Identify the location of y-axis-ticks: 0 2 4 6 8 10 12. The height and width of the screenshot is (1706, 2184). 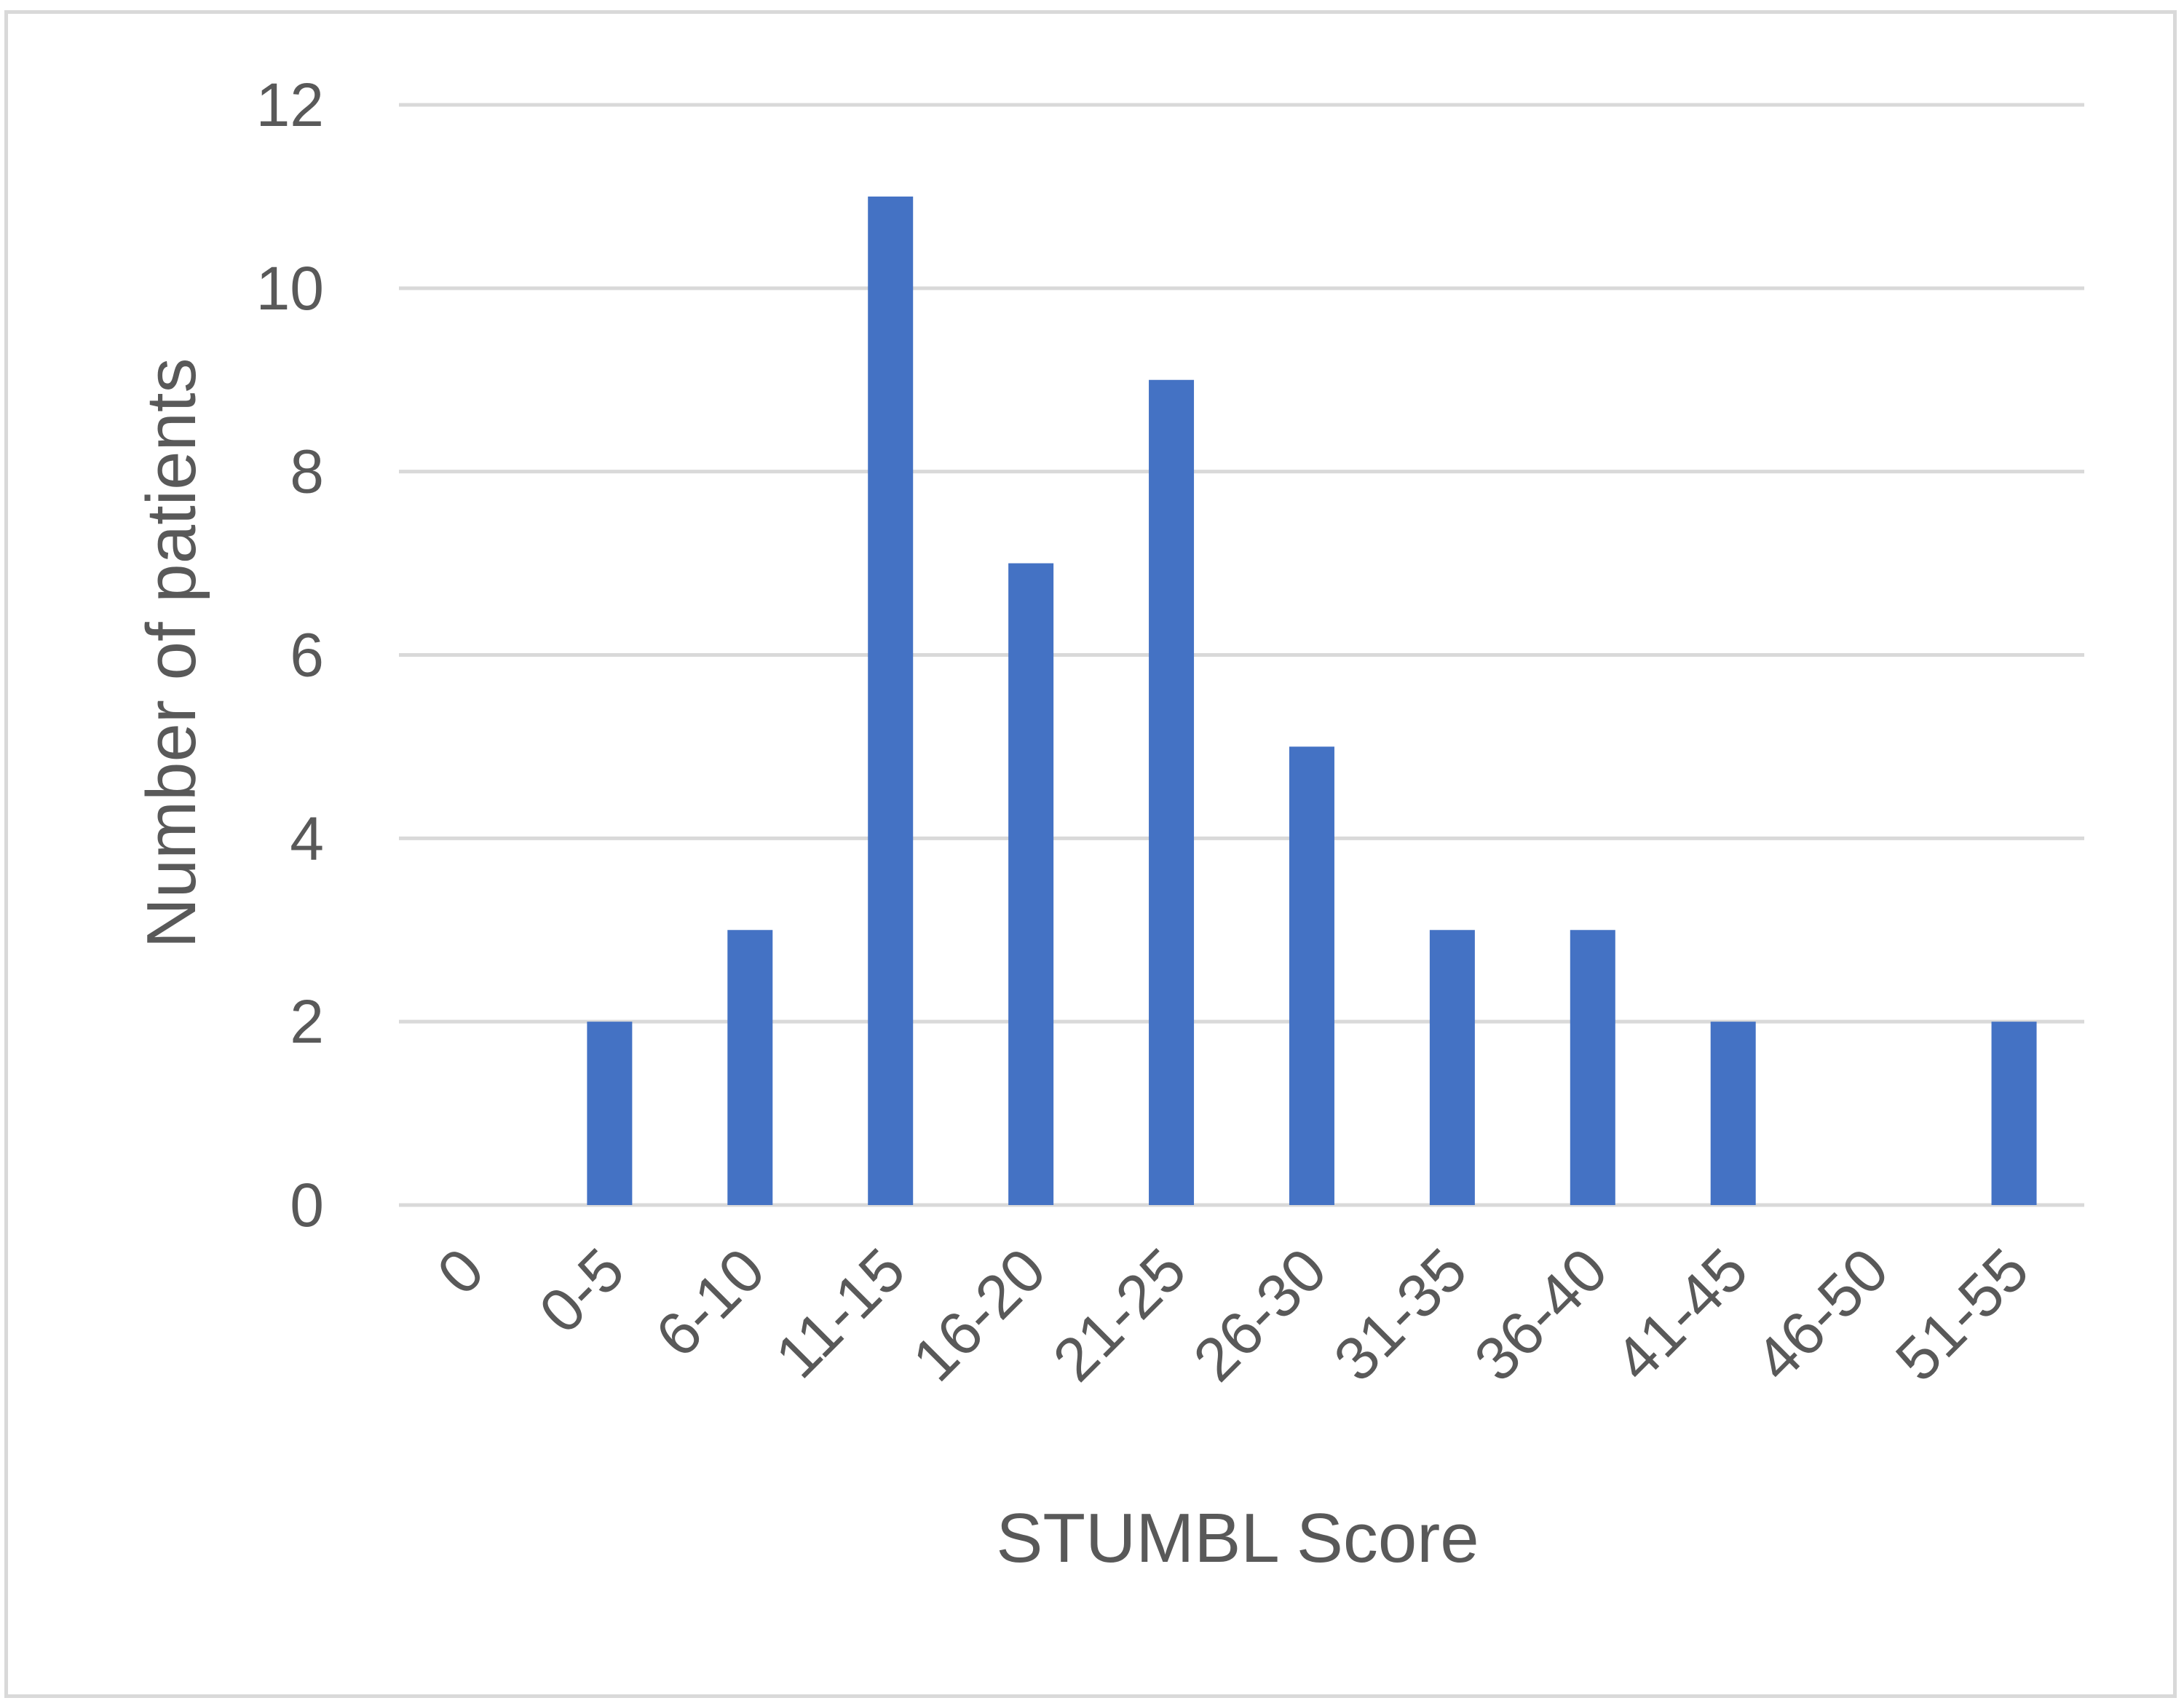
(290, 655).